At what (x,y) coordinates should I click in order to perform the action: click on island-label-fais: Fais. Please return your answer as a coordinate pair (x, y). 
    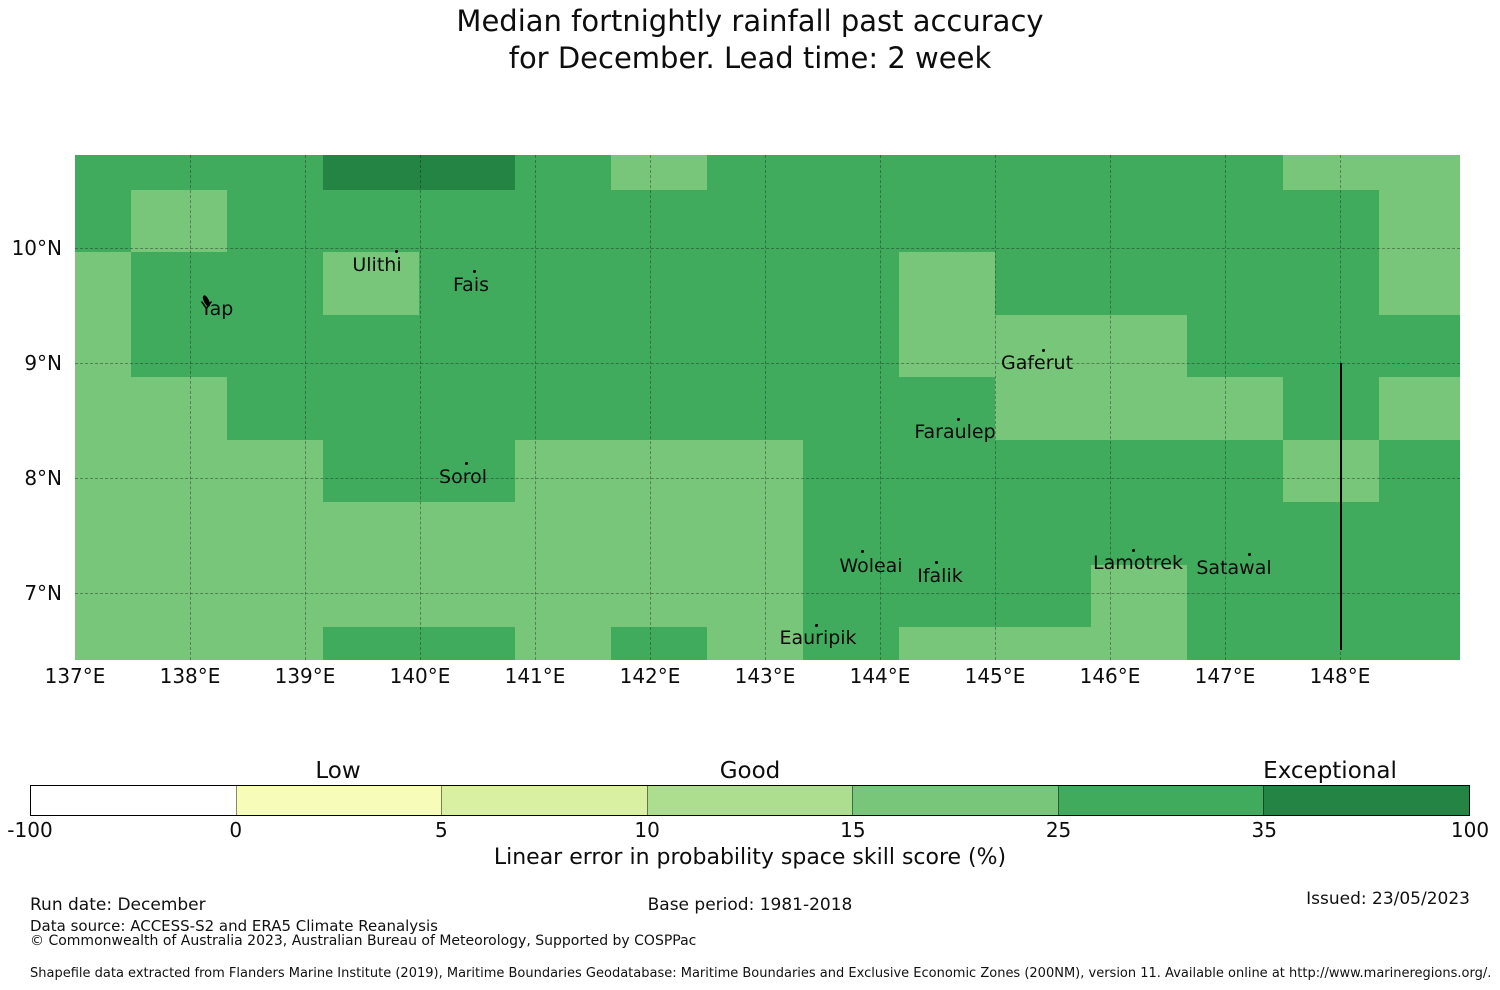
    Looking at the image, I should click on (471, 285).